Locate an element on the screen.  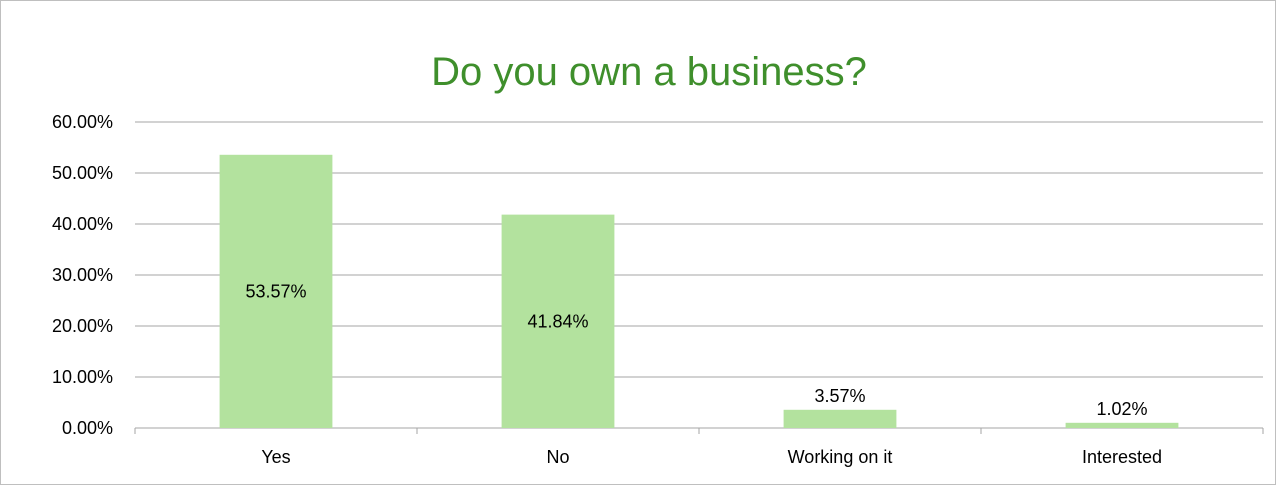
y-tick-label: 40.00% is located at coordinates (82, 224).